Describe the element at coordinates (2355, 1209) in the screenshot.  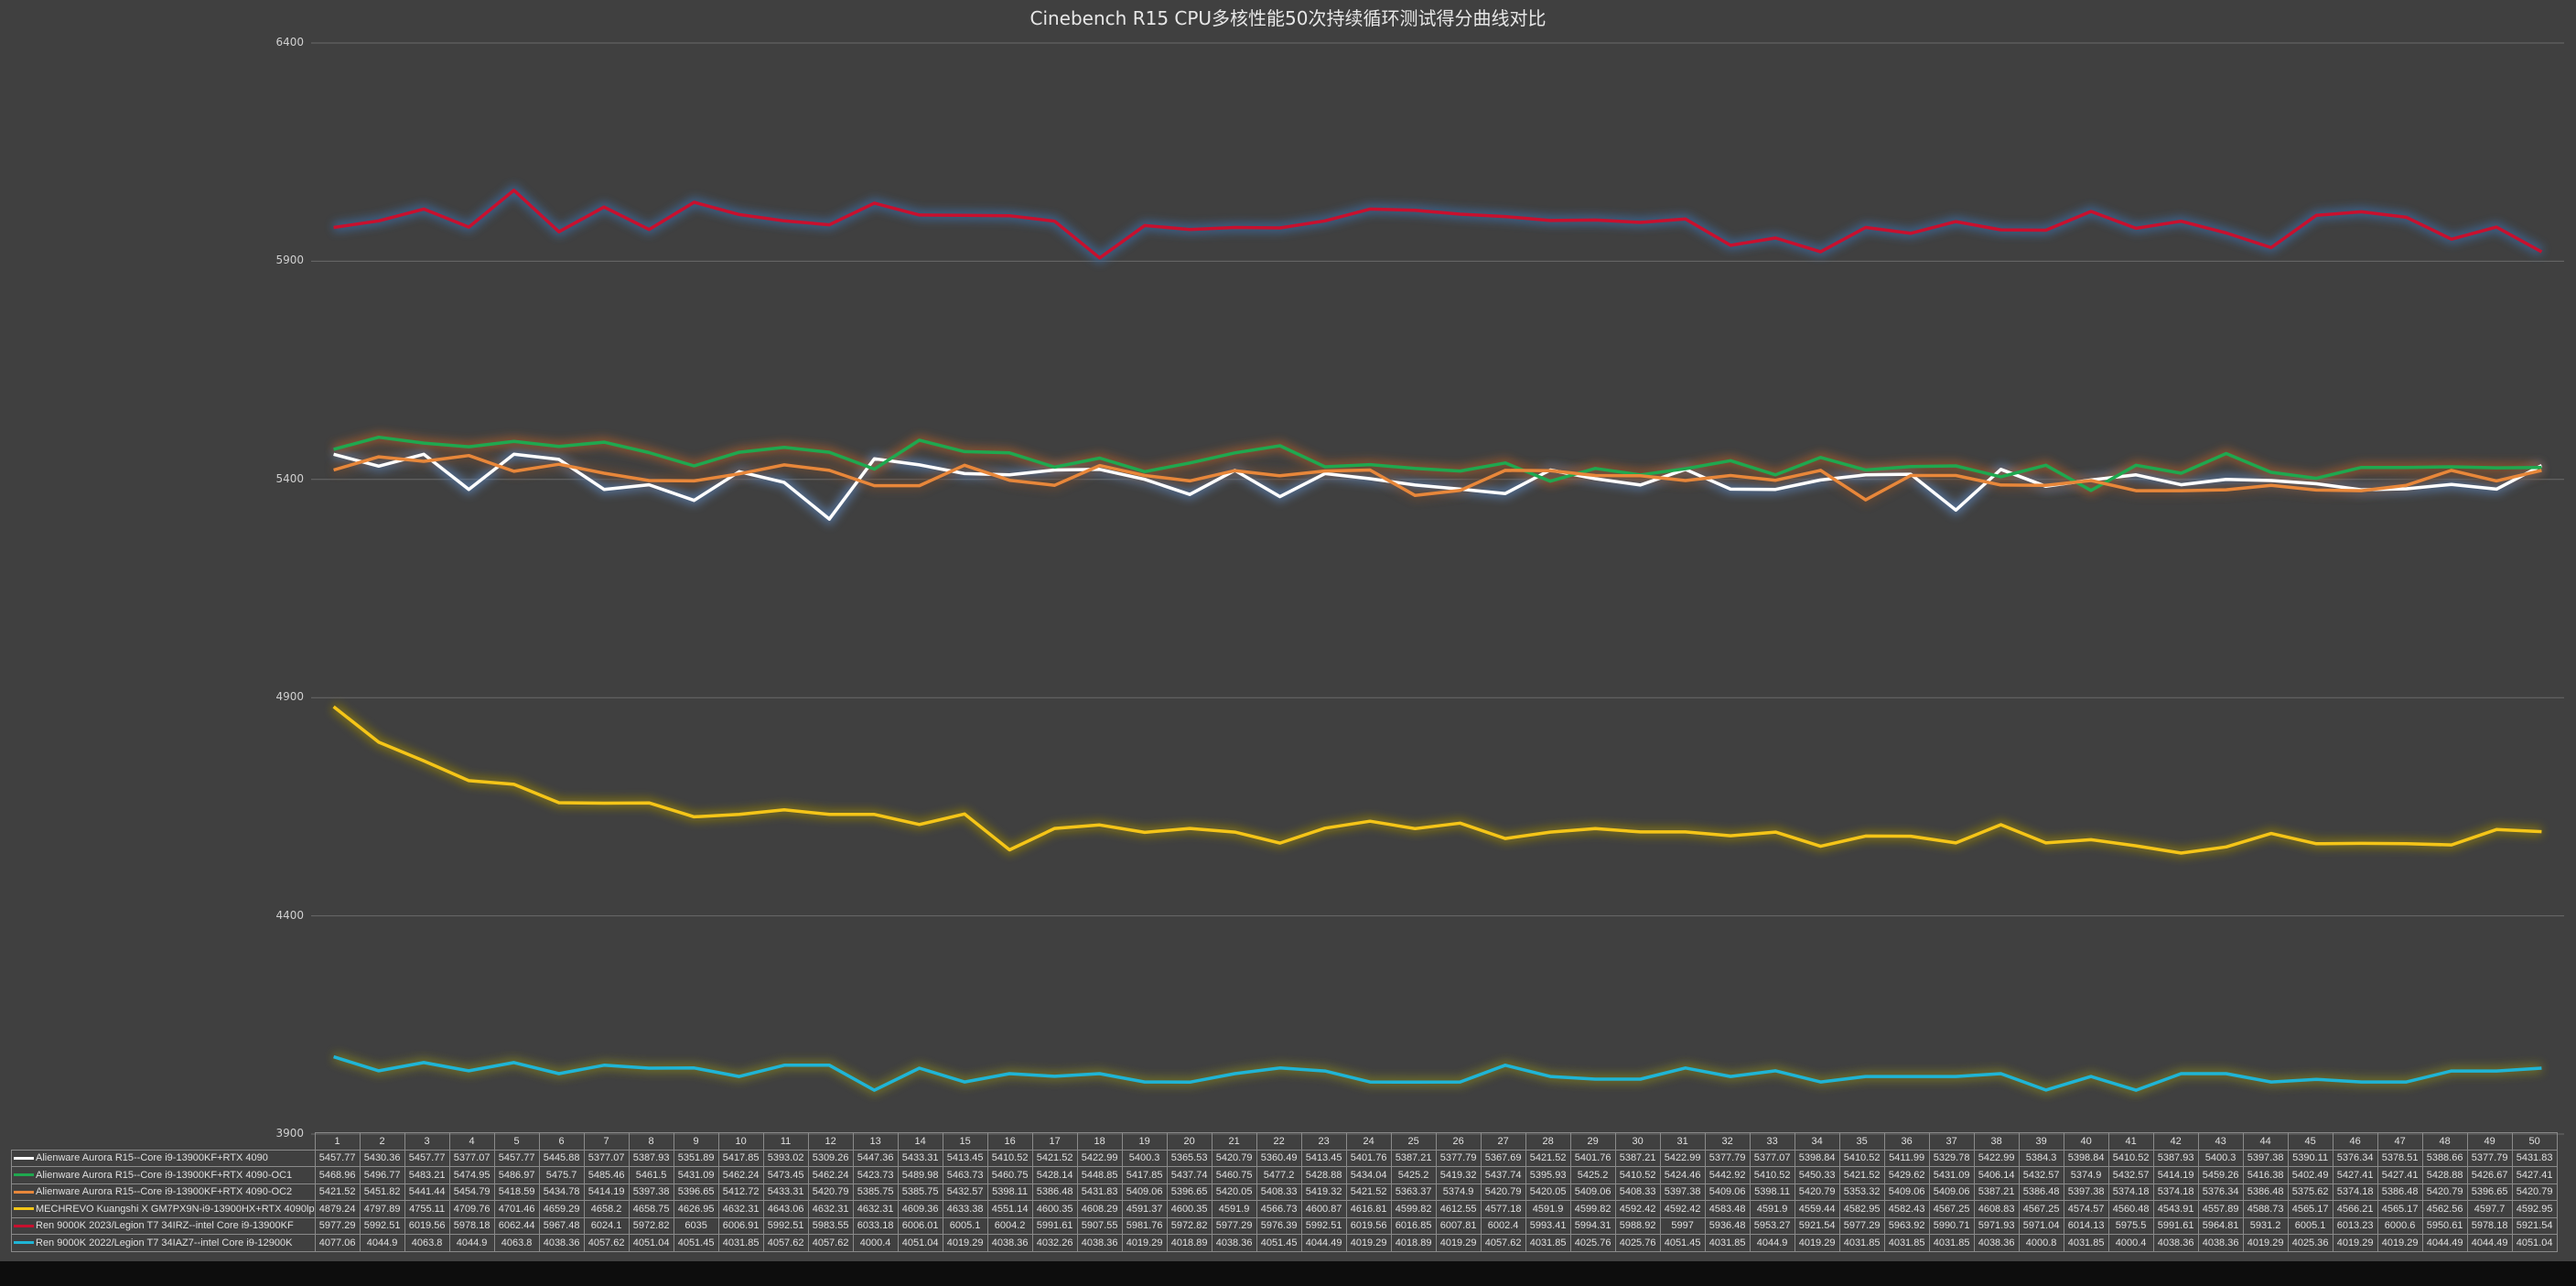
I see `data-label: 4566.21` at that location.